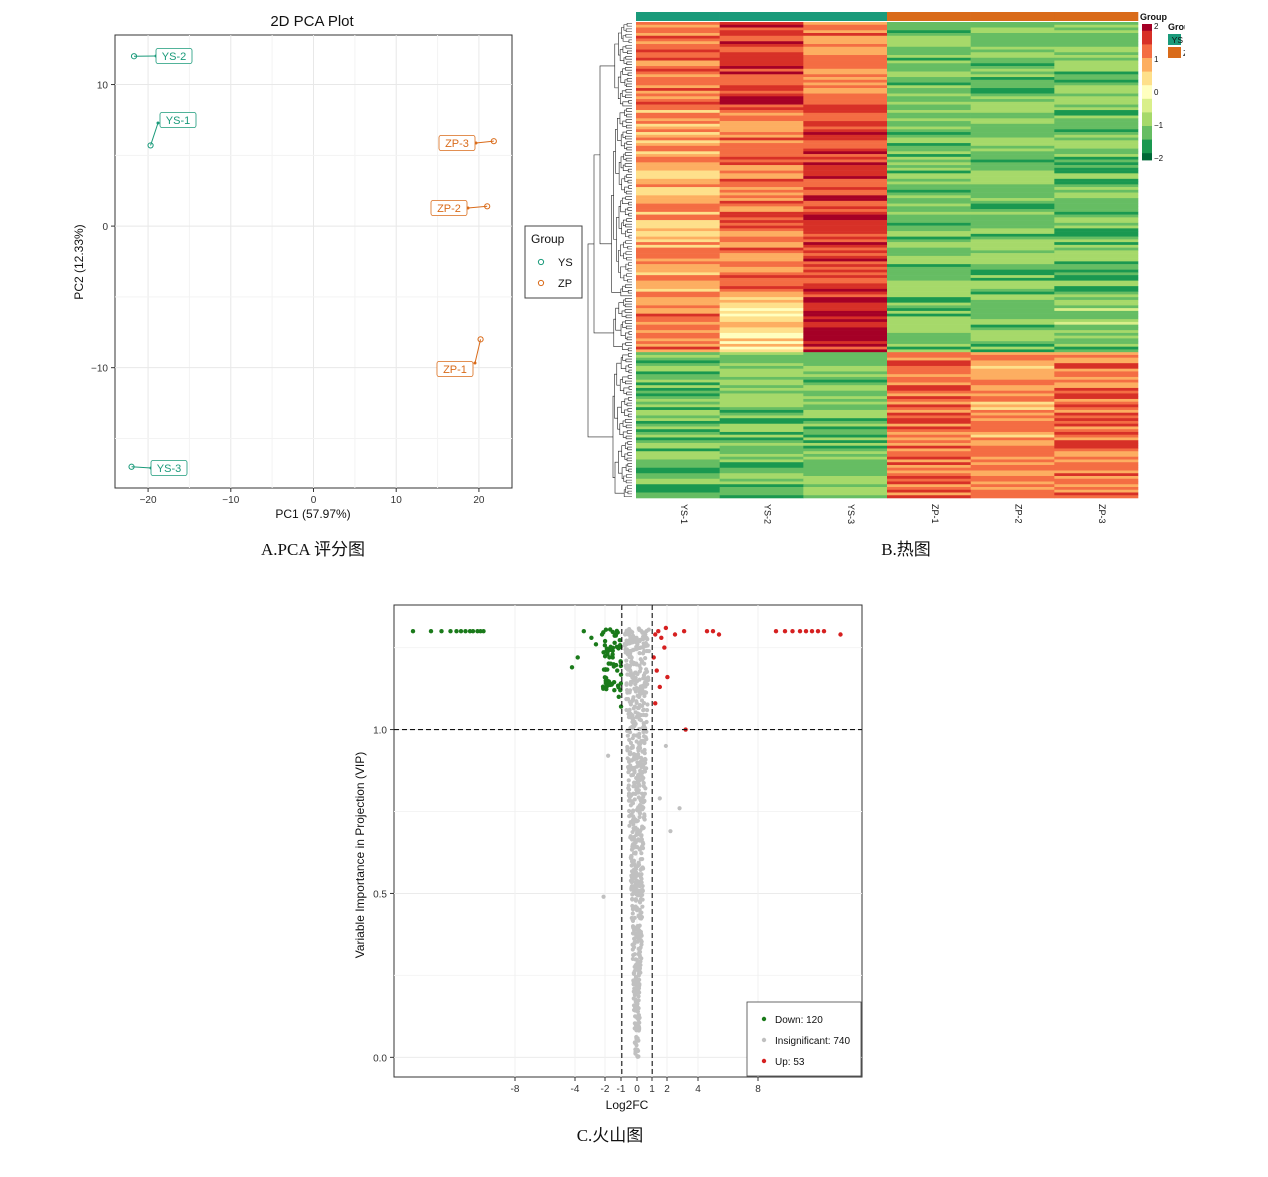  I want to click on volcano-axes: -8 -4 -2 -1 0 1 2 4 80.00.51.0, so click(567, 910).